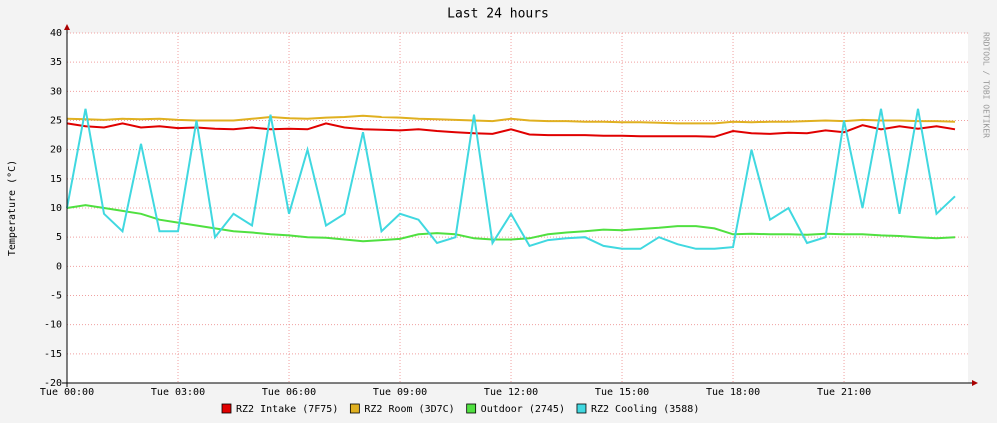  What do you see at coordinates (645, 409) in the screenshot?
I see `legend-label: RZ2 Cooling (3588)` at bounding box center [645, 409].